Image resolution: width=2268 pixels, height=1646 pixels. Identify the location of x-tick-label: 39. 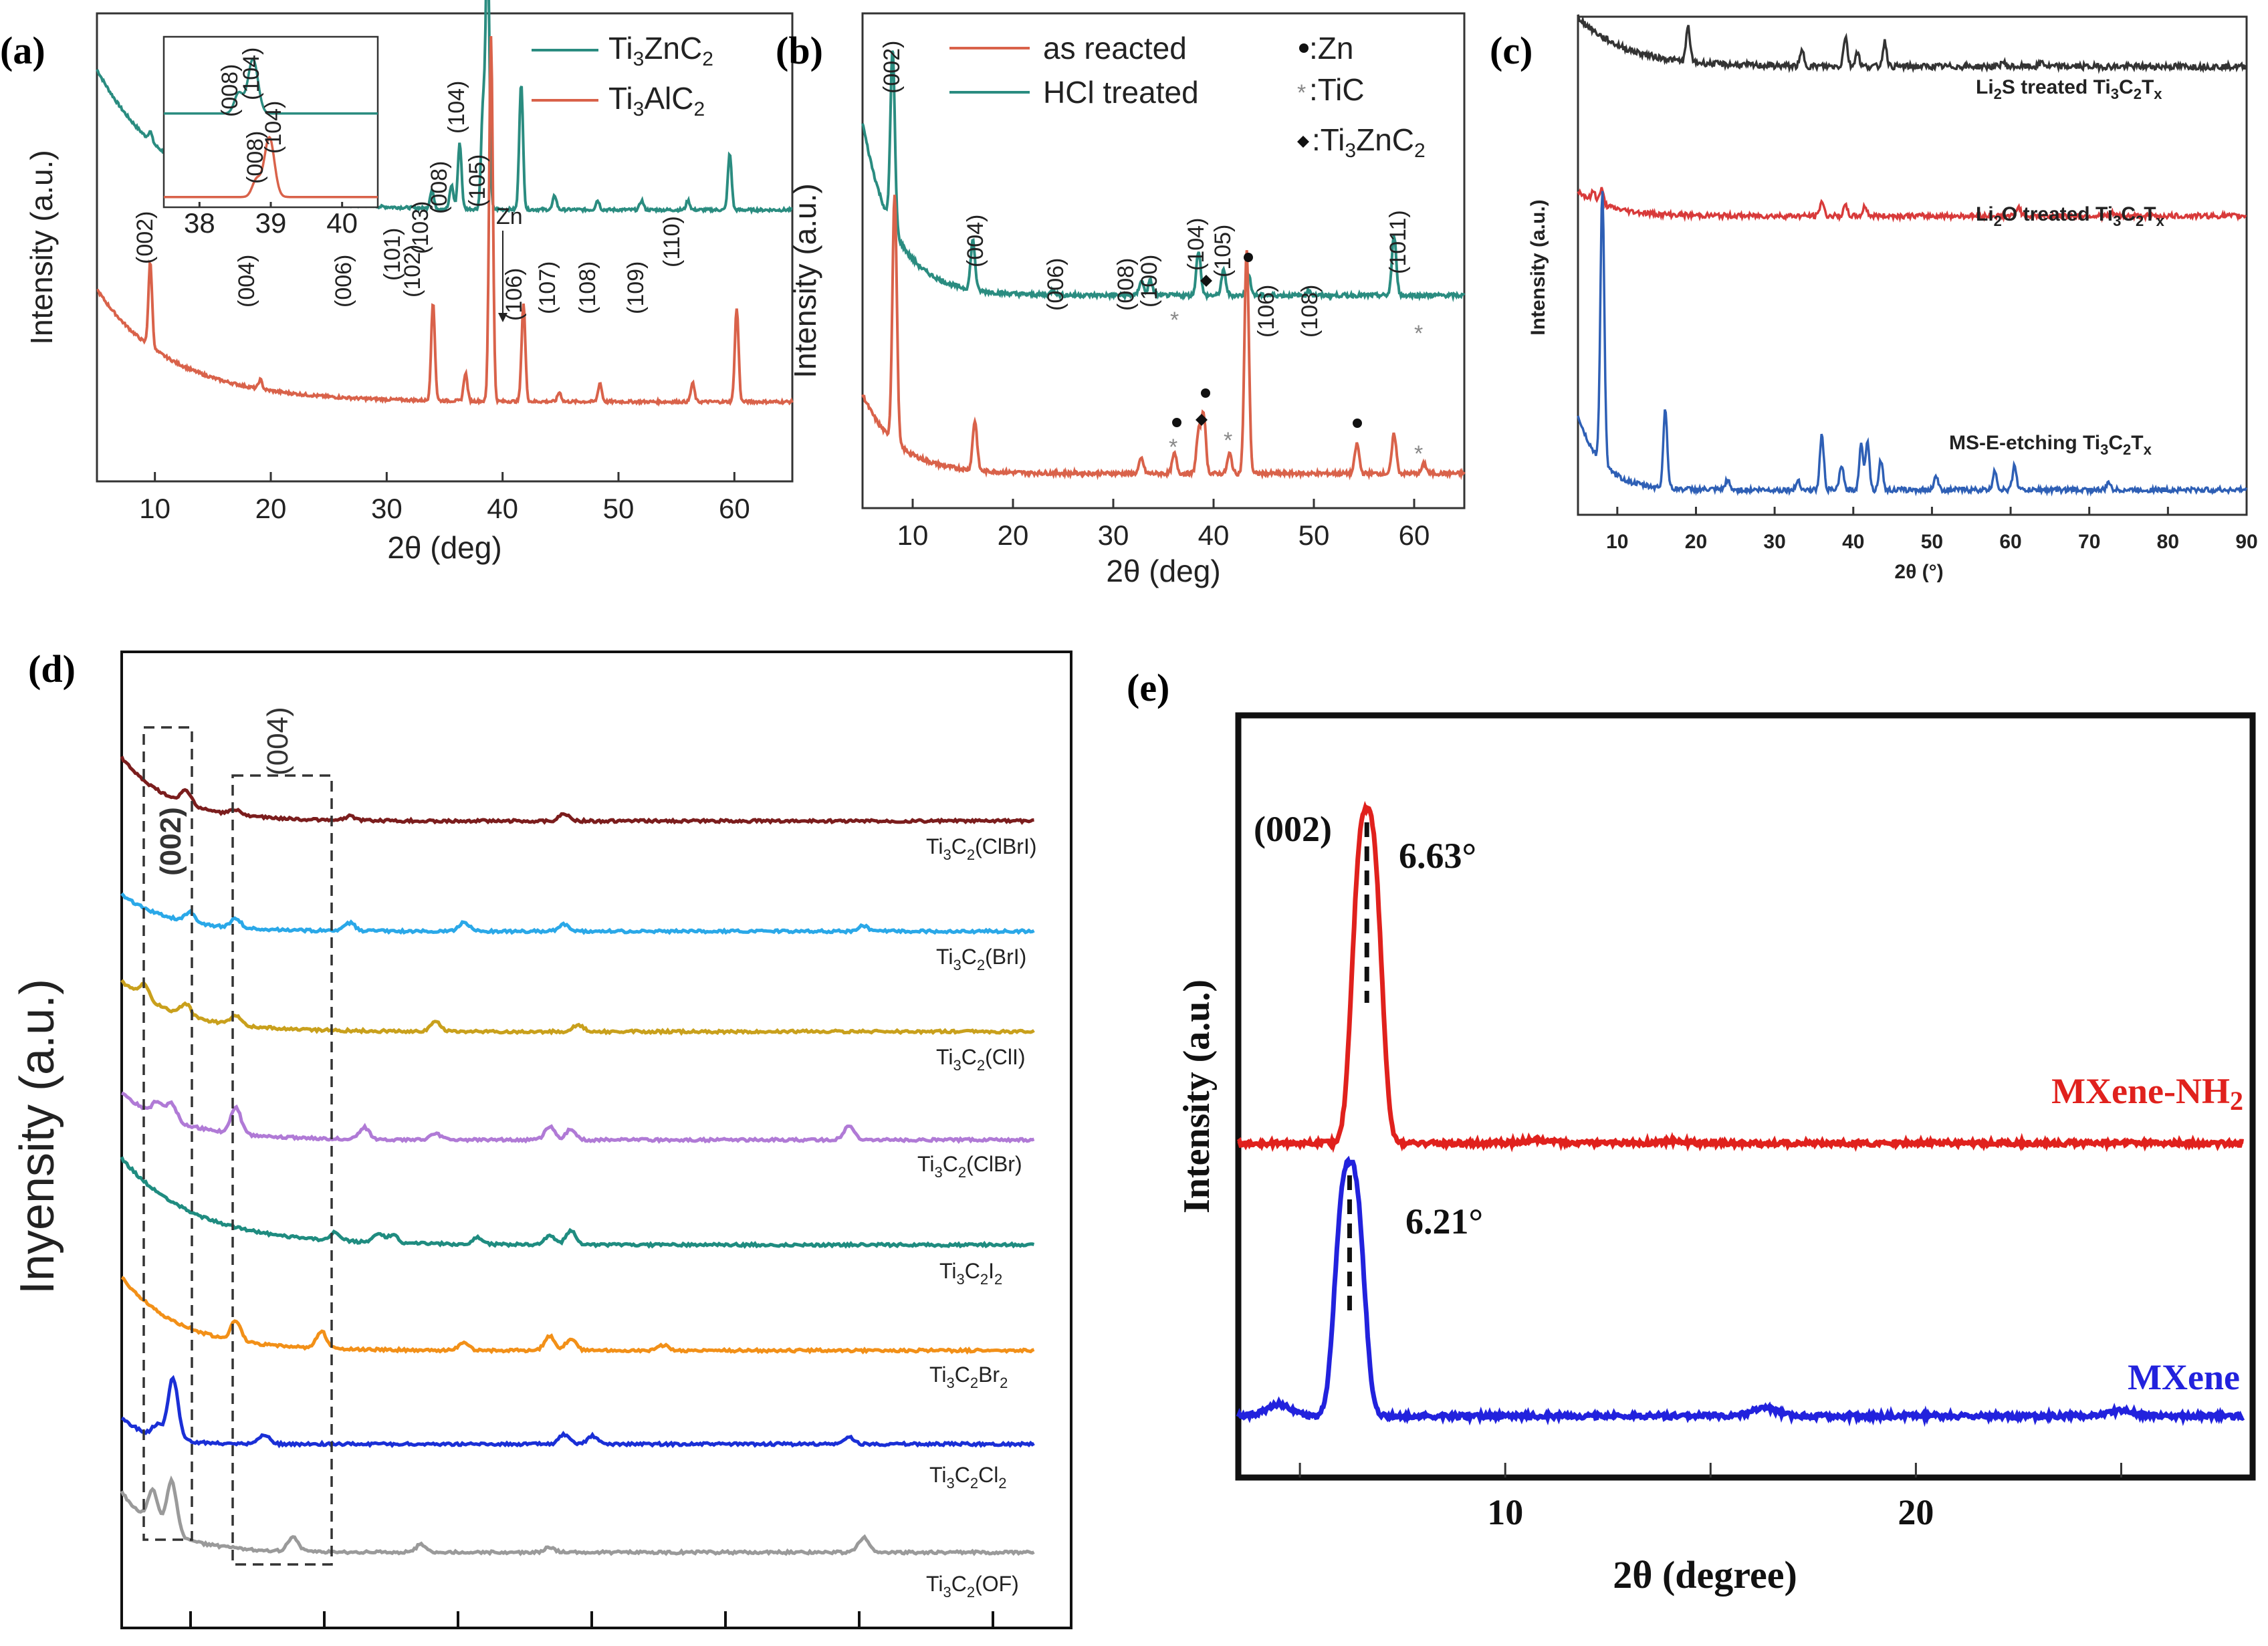
(271, 223).